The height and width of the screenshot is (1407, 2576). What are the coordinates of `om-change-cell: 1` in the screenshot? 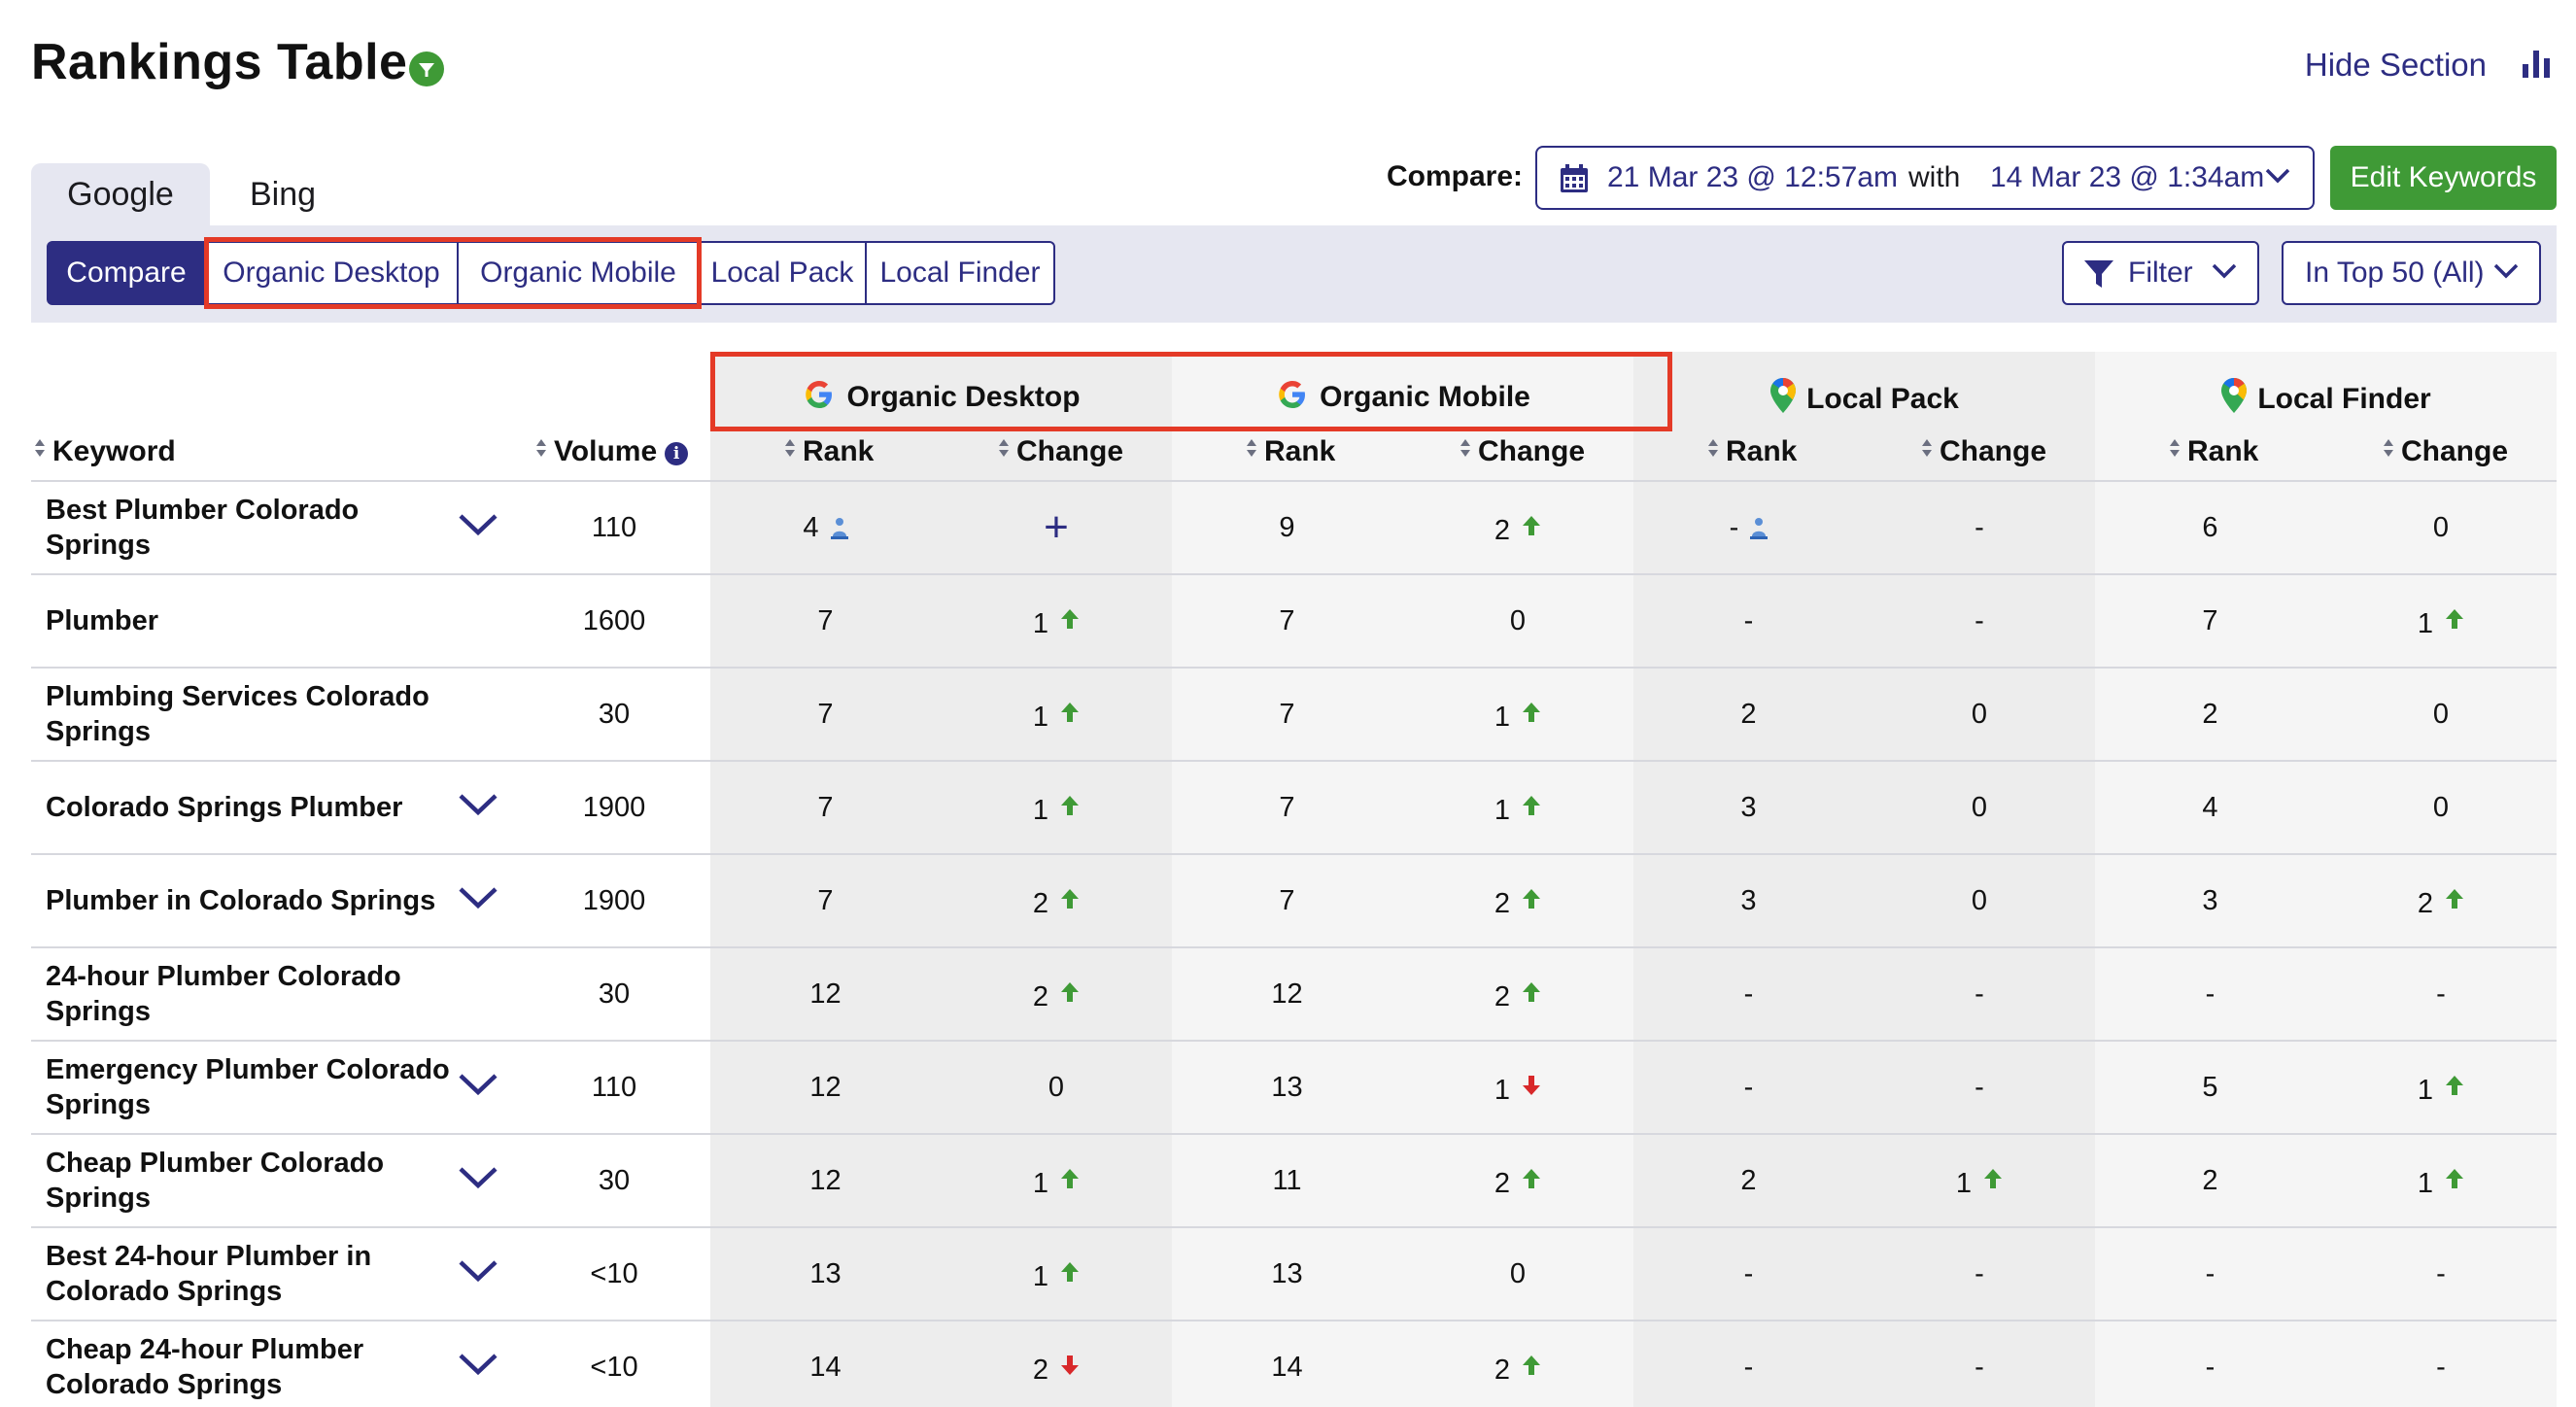 It's located at (1518, 715).